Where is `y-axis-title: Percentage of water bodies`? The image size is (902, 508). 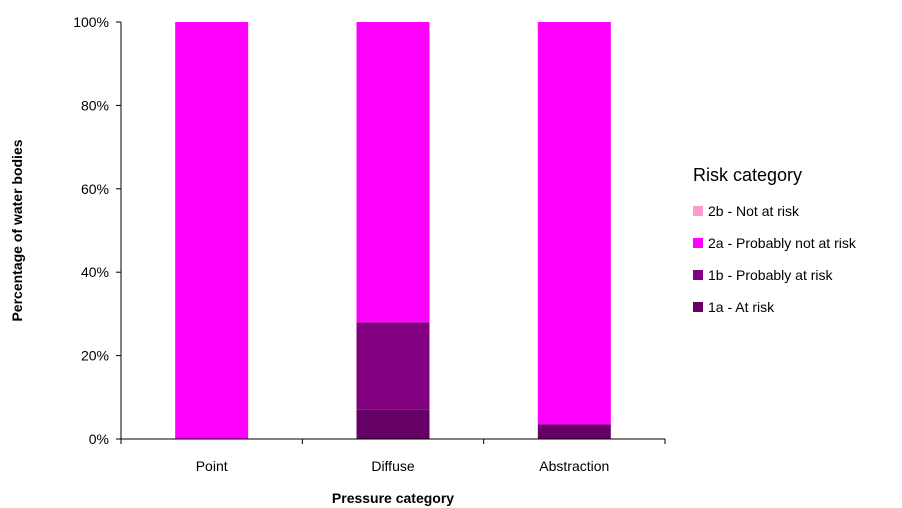
y-axis-title: Percentage of water bodies is located at coordinates (17, 230).